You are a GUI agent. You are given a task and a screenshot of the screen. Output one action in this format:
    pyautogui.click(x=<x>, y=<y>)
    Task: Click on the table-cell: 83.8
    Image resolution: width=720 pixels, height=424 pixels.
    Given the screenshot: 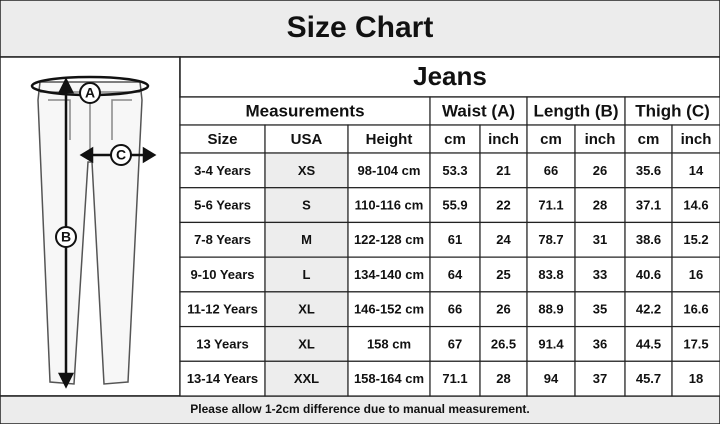 What is the action you would take?
    pyautogui.click(x=550, y=274)
    